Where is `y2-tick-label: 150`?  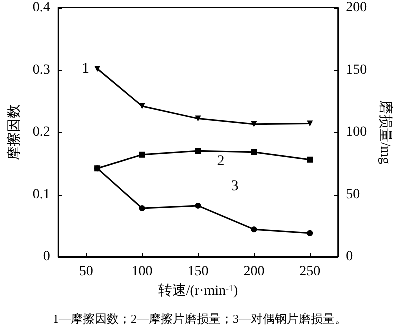 y2-tick-label: 150 is located at coordinates (357, 70).